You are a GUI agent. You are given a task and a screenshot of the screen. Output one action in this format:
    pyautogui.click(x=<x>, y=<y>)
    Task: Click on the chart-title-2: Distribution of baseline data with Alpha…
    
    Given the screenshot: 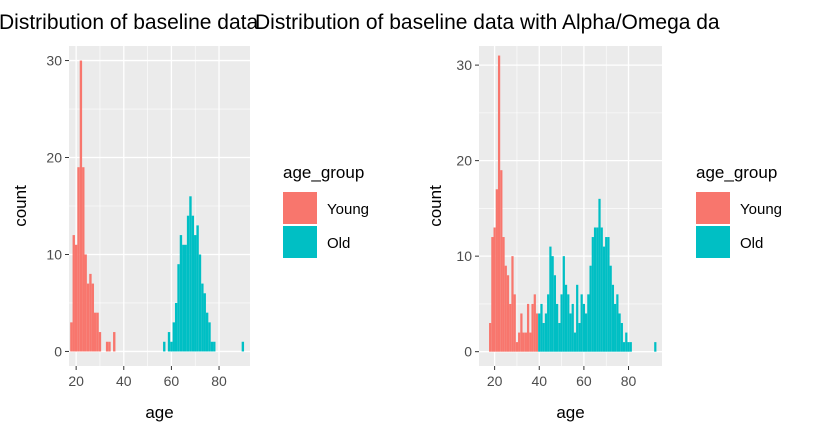 What is the action you would take?
    pyautogui.click(x=487, y=22)
    